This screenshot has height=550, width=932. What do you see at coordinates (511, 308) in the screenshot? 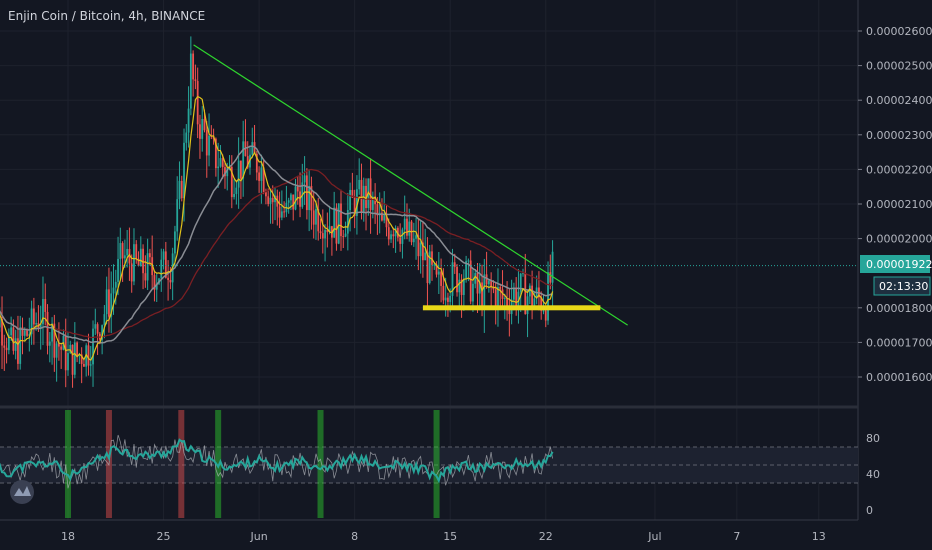
I see `support-zone` at bounding box center [511, 308].